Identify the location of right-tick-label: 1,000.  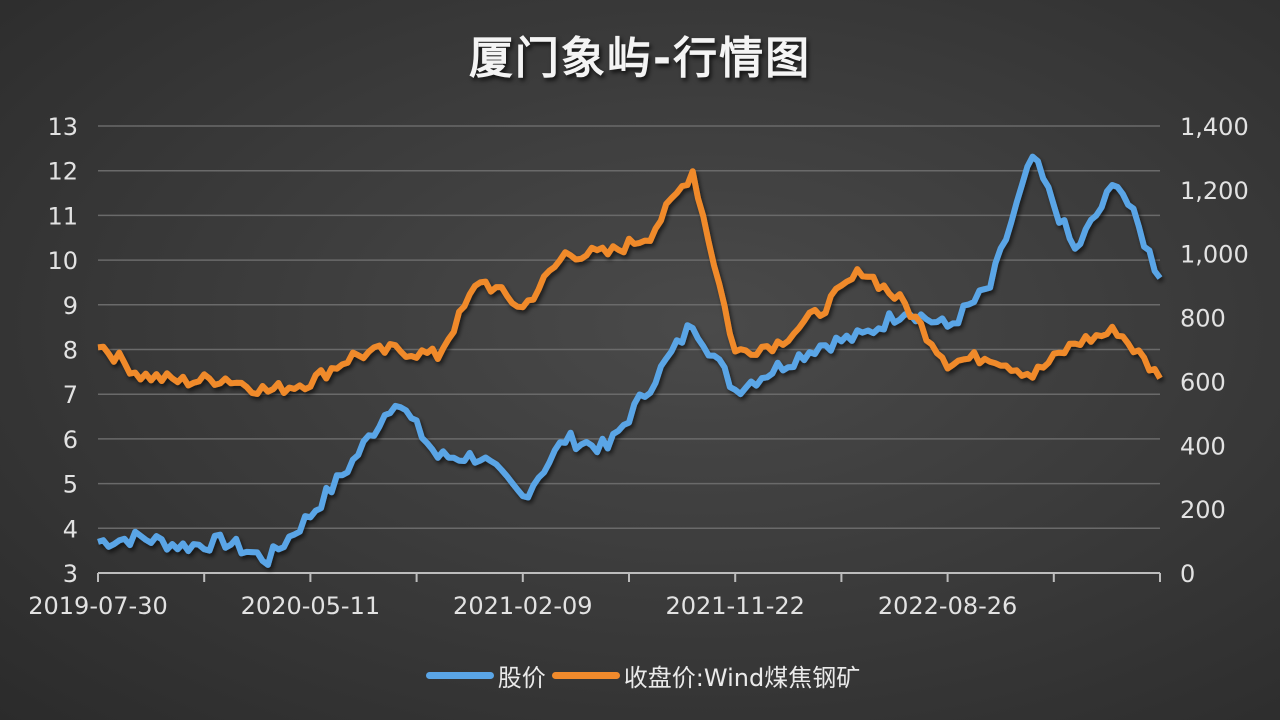
(1214, 255).